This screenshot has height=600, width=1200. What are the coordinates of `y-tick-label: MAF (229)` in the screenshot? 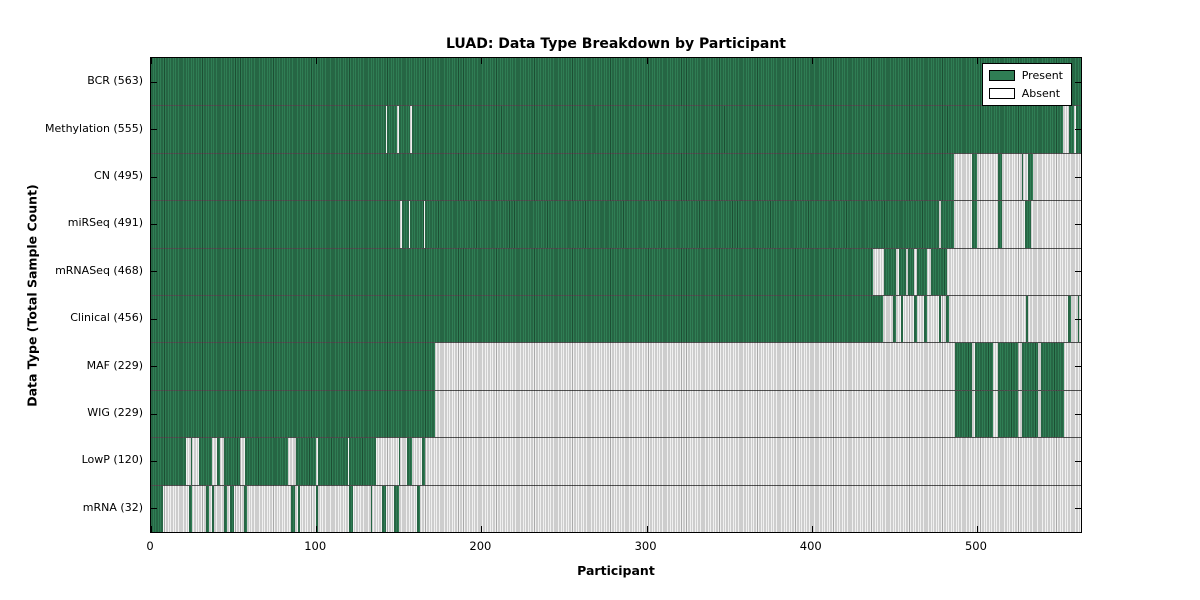 It's located at (114, 365).